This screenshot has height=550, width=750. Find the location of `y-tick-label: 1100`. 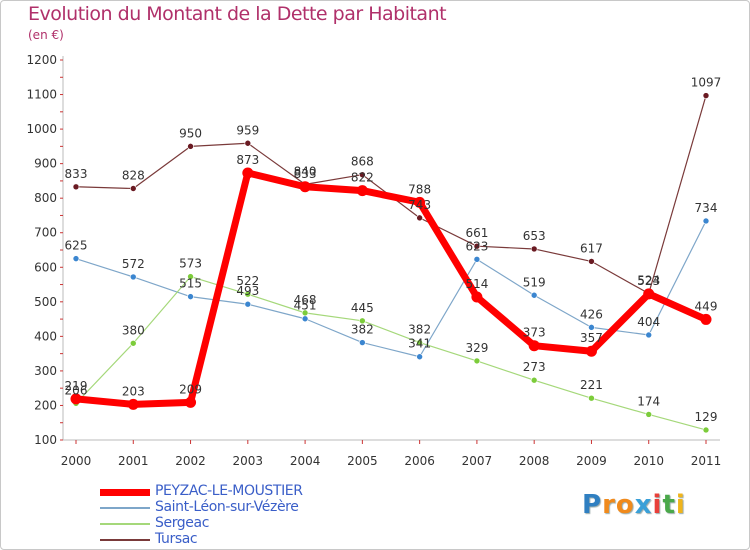

y-tick-label: 1100 is located at coordinates (41, 95).